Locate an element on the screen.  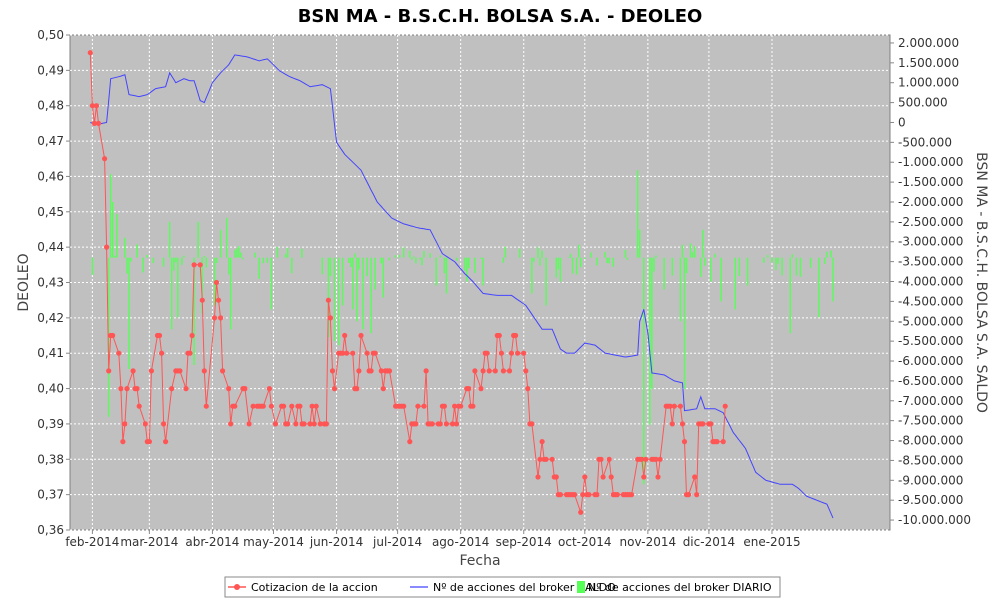
x-tick-label: oct-2014 is located at coordinates (585, 542).